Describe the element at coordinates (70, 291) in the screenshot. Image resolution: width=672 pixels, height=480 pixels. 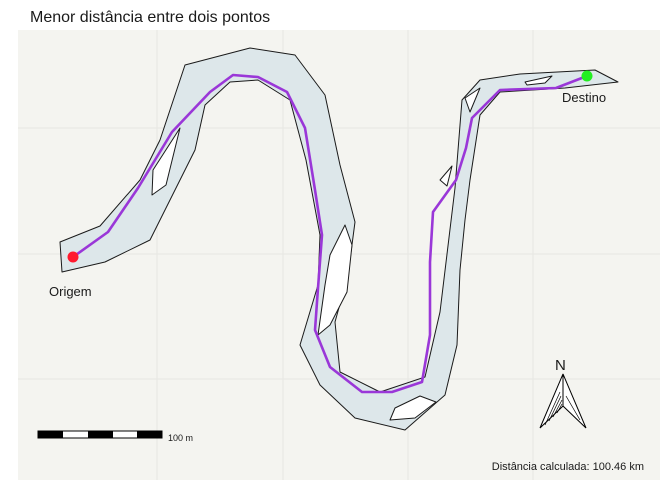
I see `origin-label: Origem` at that location.